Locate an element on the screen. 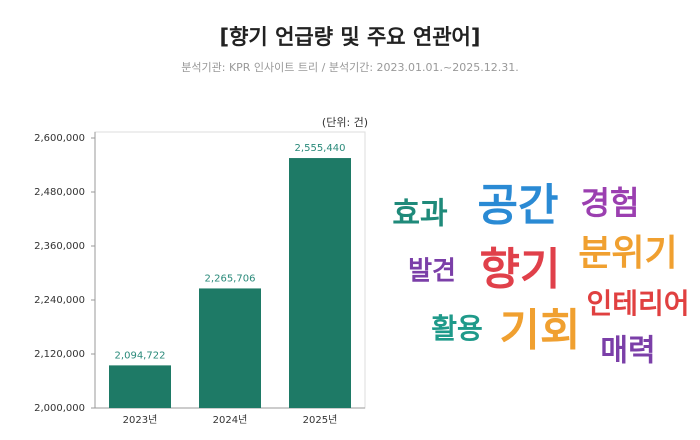  cloud-word: 활용 is located at coordinates (457, 328).